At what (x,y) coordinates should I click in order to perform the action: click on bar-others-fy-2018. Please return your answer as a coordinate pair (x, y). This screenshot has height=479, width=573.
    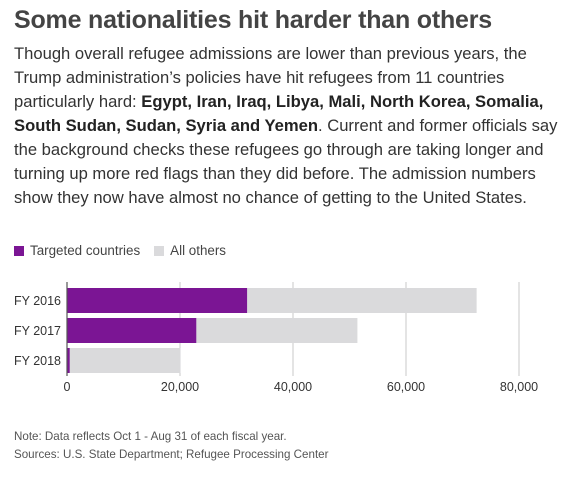
    Looking at the image, I should click on (125, 360).